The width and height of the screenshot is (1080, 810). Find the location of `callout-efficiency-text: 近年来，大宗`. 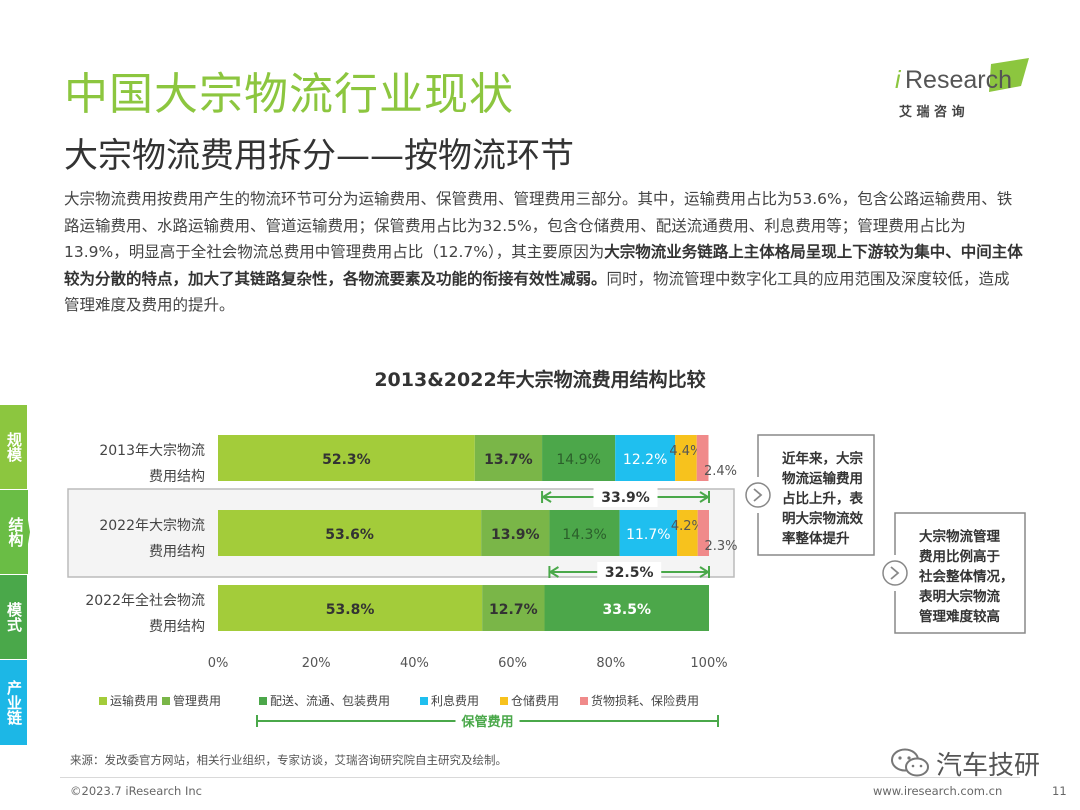

callout-efficiency-text: 近年来，大宗 is located at coordinates (822, 458).